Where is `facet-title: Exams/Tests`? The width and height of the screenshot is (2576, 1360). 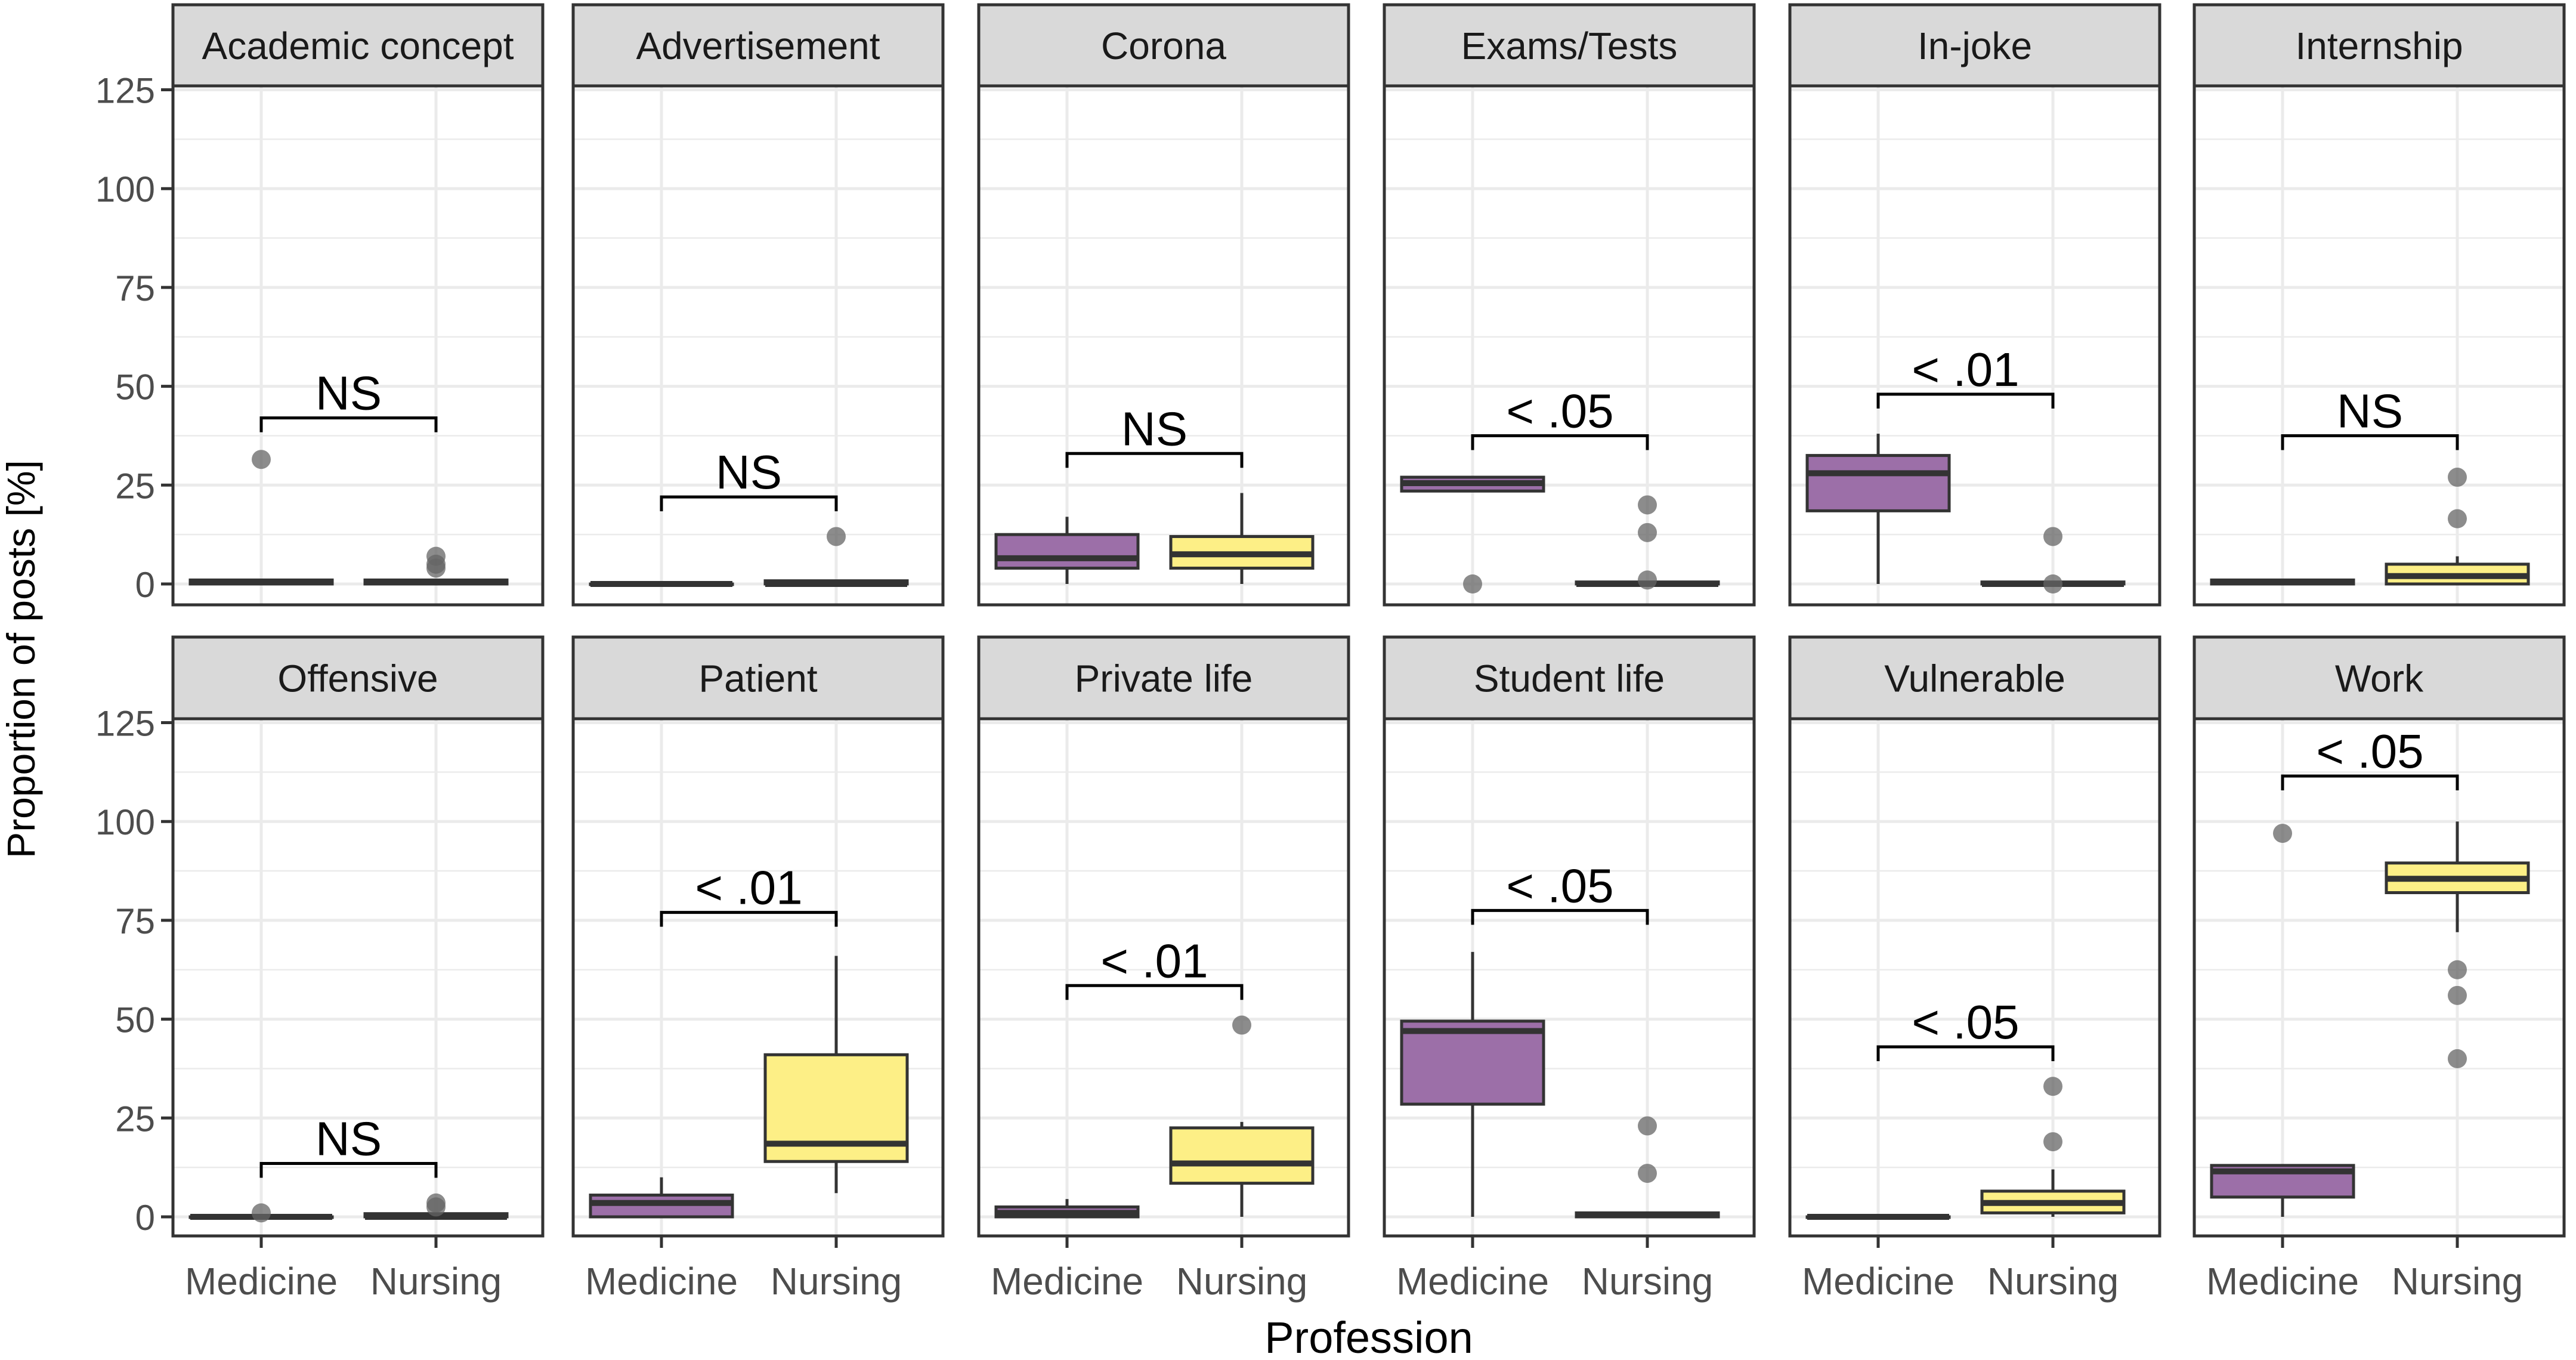
facet-title: Exams/Tests is located at coordinates (1569, 45).